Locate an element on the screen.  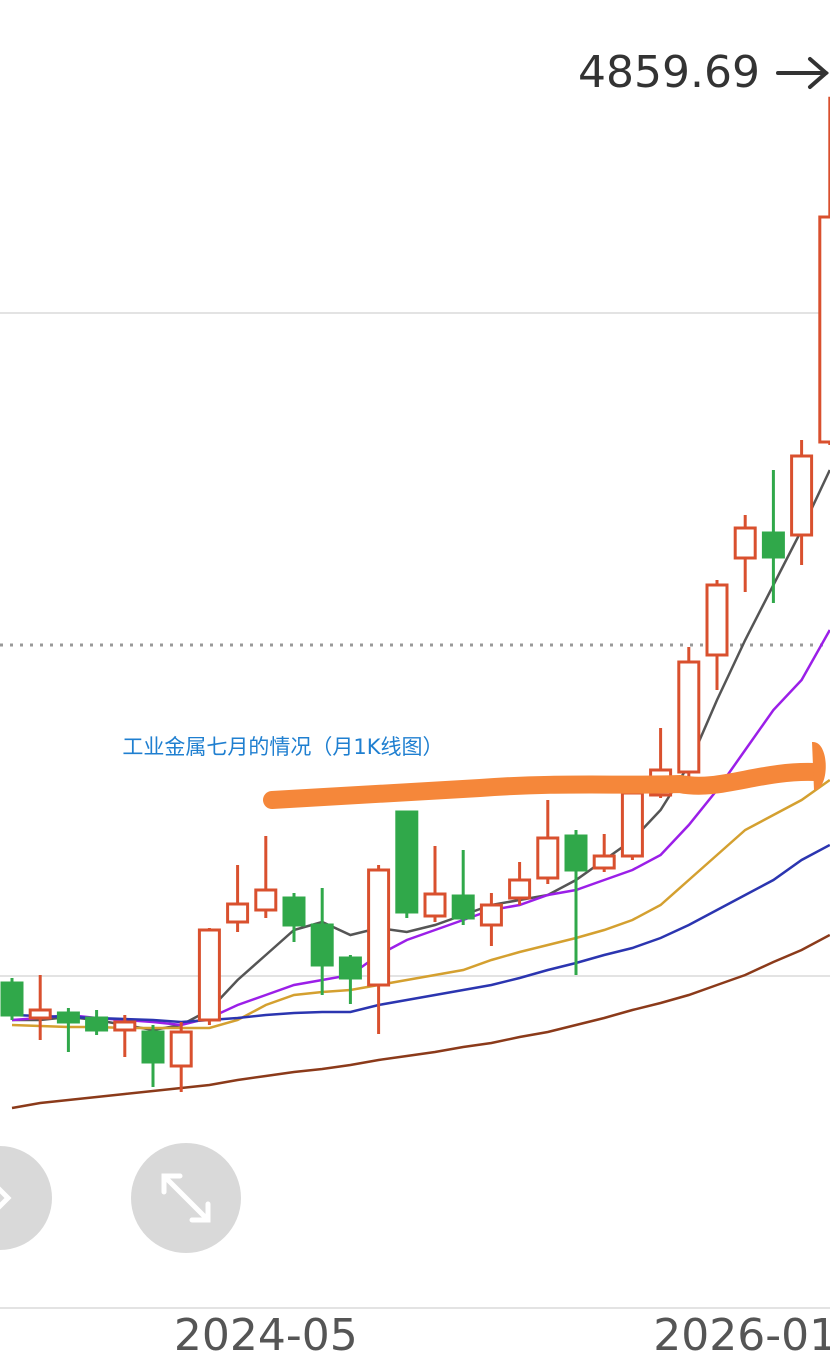
x-tick-label: 2026-01 is located at coordinates (741, 1334).